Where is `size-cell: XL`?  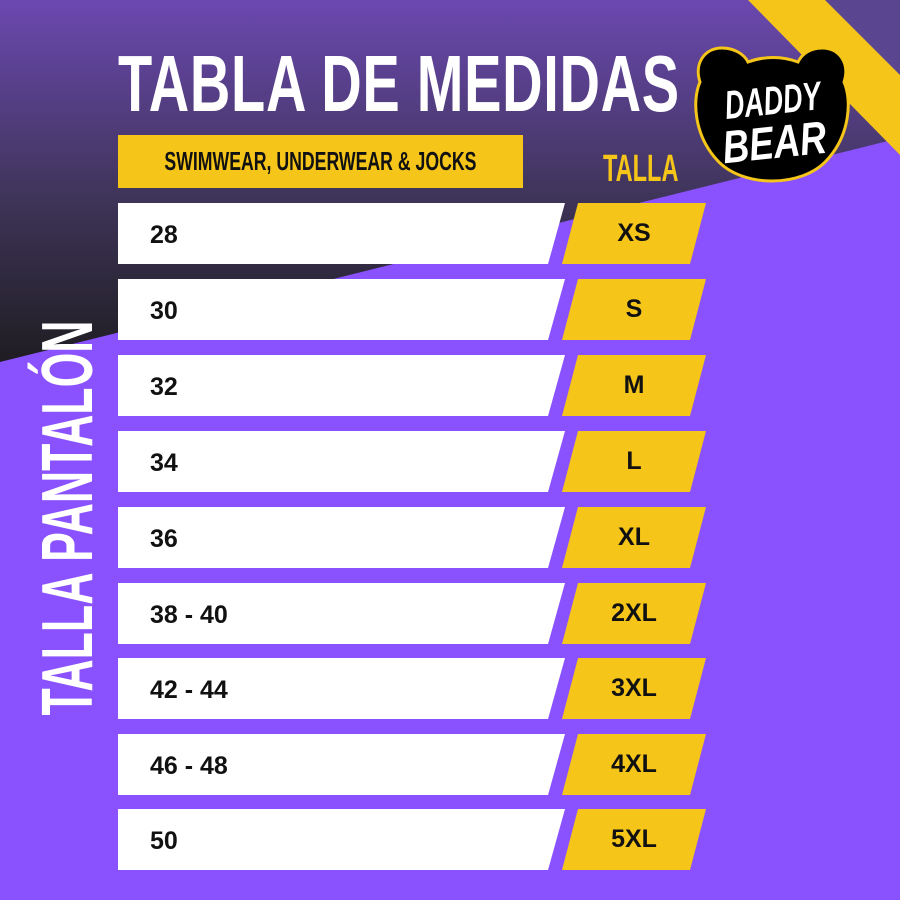
size-cell: XL is located at coordinates (634, 537).